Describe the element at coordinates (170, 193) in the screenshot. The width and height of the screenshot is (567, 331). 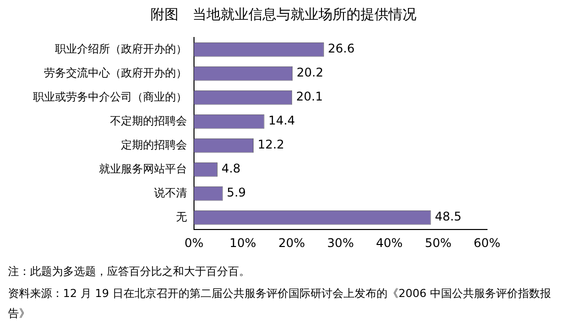
I see `y-tick-label: 说不清` at that location.